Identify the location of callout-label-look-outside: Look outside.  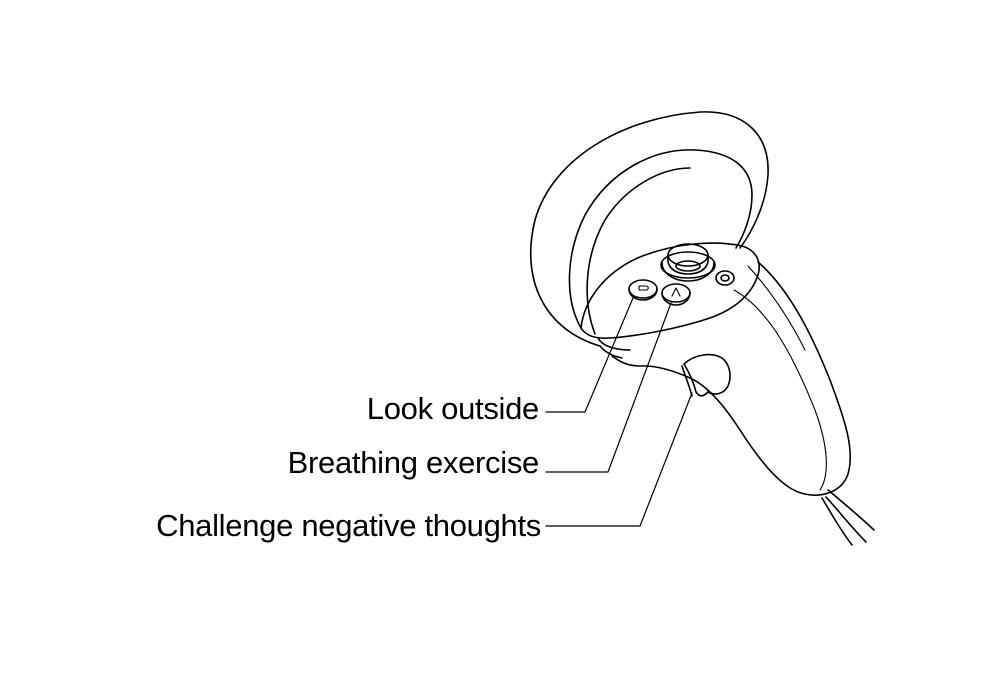
(453, 408).